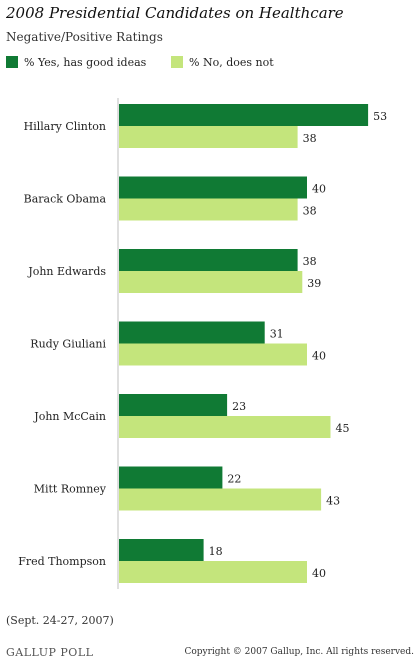  I want to click on category-label: Mitt Romney, so click(70, 489).